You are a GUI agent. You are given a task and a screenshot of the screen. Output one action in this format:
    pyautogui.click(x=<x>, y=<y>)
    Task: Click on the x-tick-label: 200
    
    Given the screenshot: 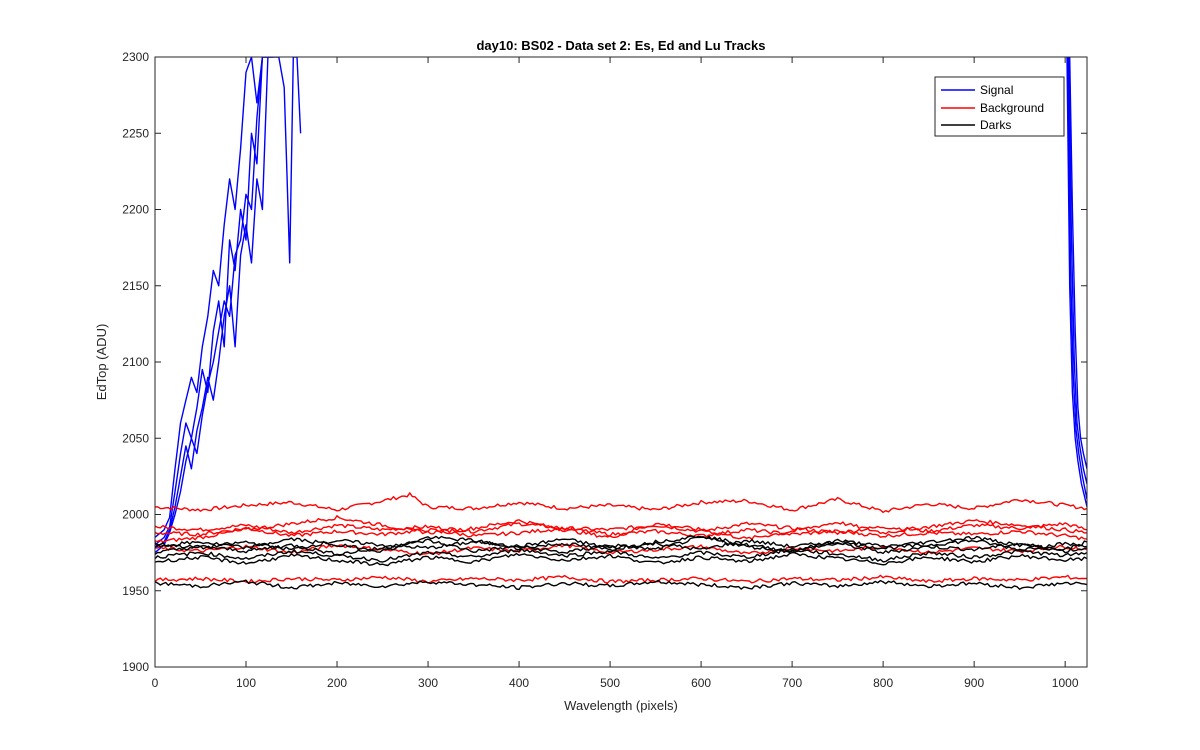 What is the action you would take?
    pyautogui.click(x=337, y=683)
    